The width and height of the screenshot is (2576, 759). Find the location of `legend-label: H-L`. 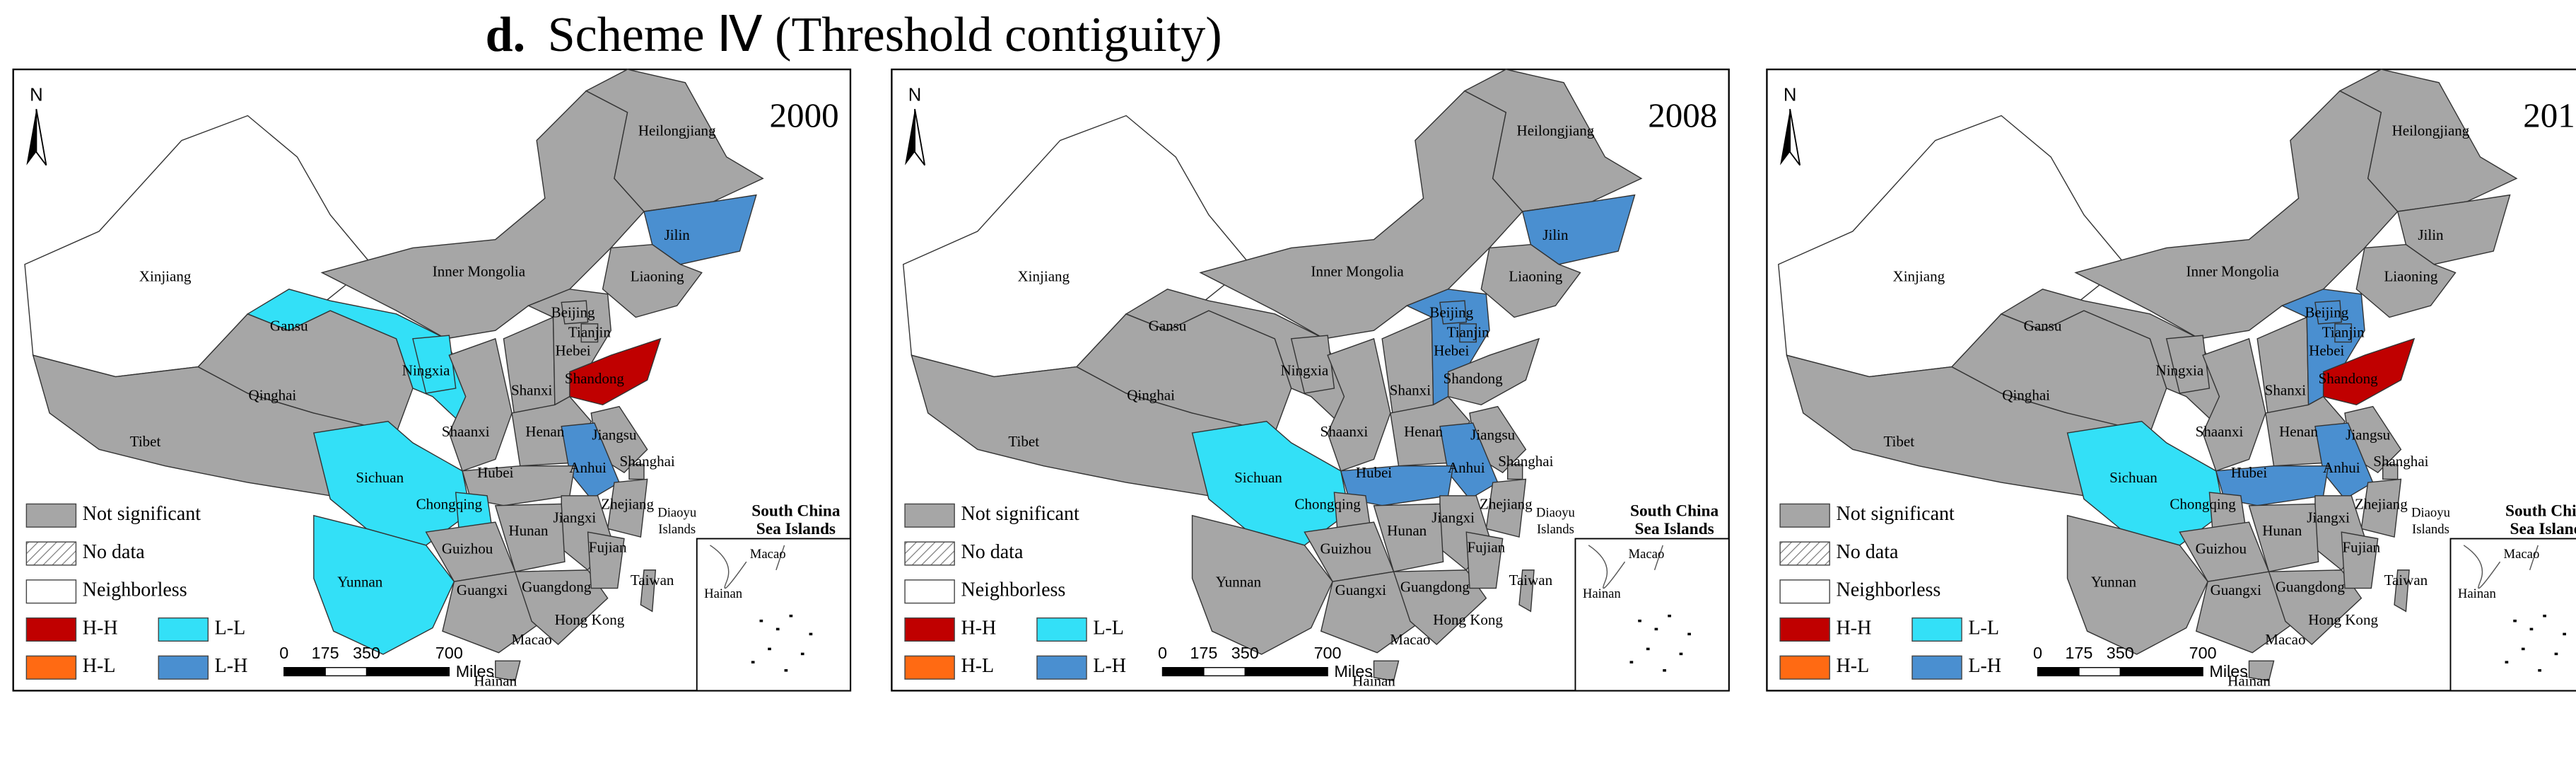

legend-label: H-L is located at coordinates (977, 666).